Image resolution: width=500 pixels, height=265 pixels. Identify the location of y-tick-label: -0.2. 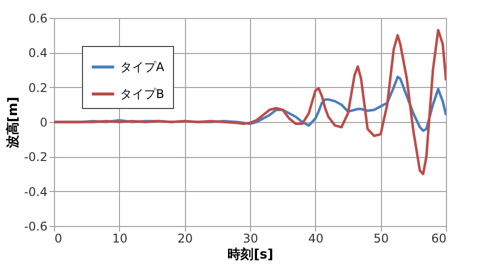
(36, 157).